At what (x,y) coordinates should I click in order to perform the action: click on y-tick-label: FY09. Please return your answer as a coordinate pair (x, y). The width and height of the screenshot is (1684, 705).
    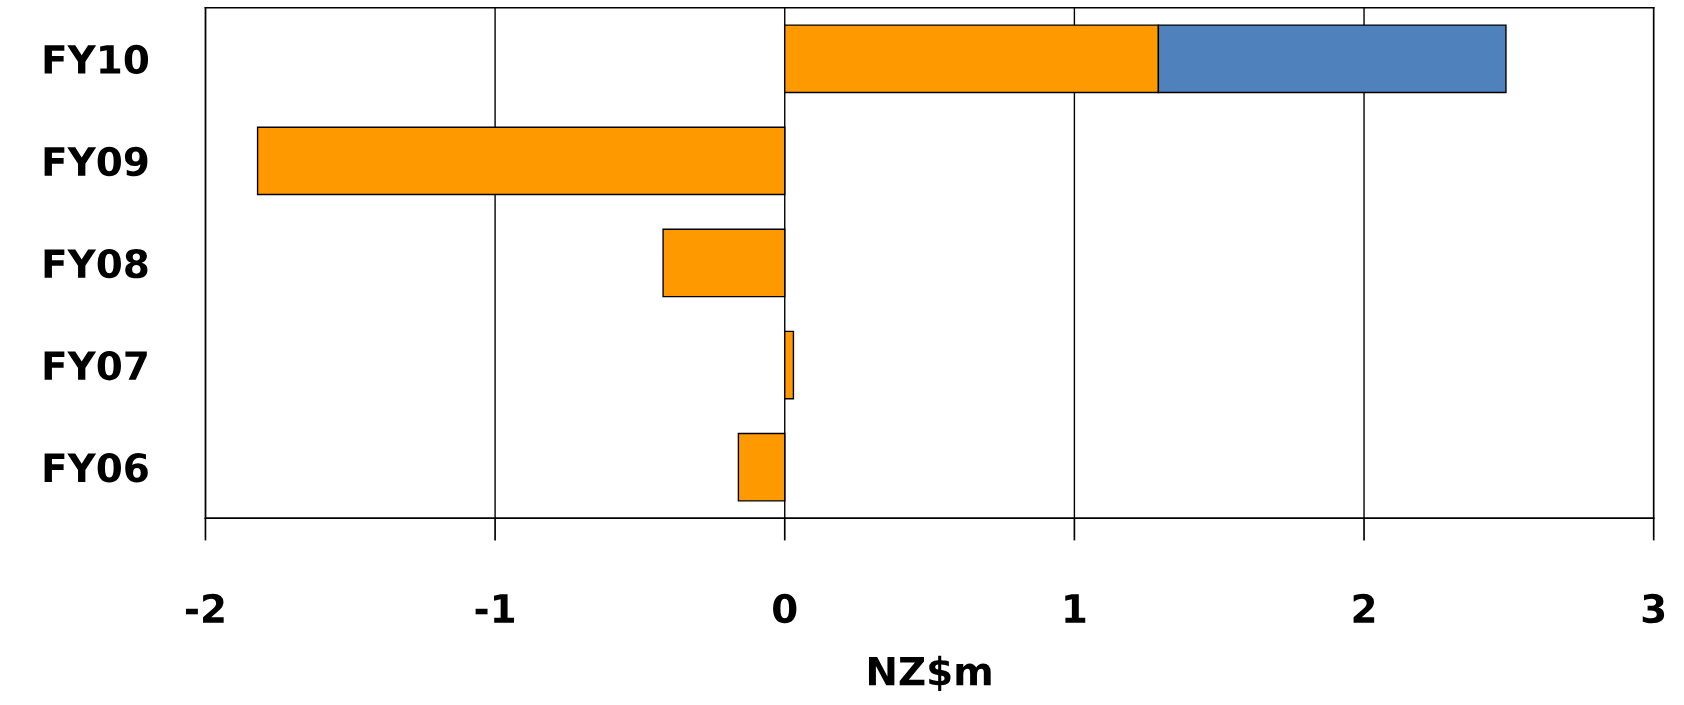
    Looking at the image, I should click on (96, 161).